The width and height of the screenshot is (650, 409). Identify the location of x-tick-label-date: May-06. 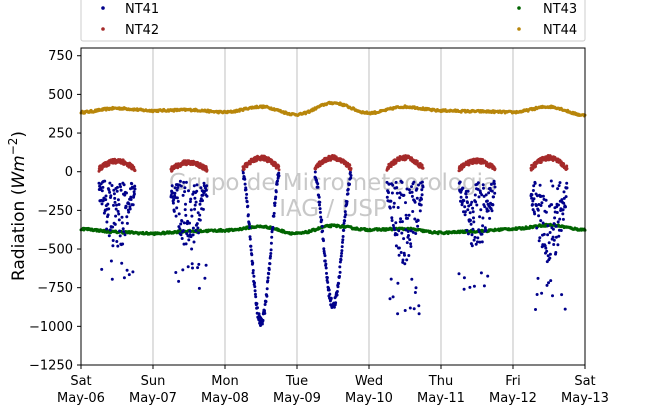
(81, 398).